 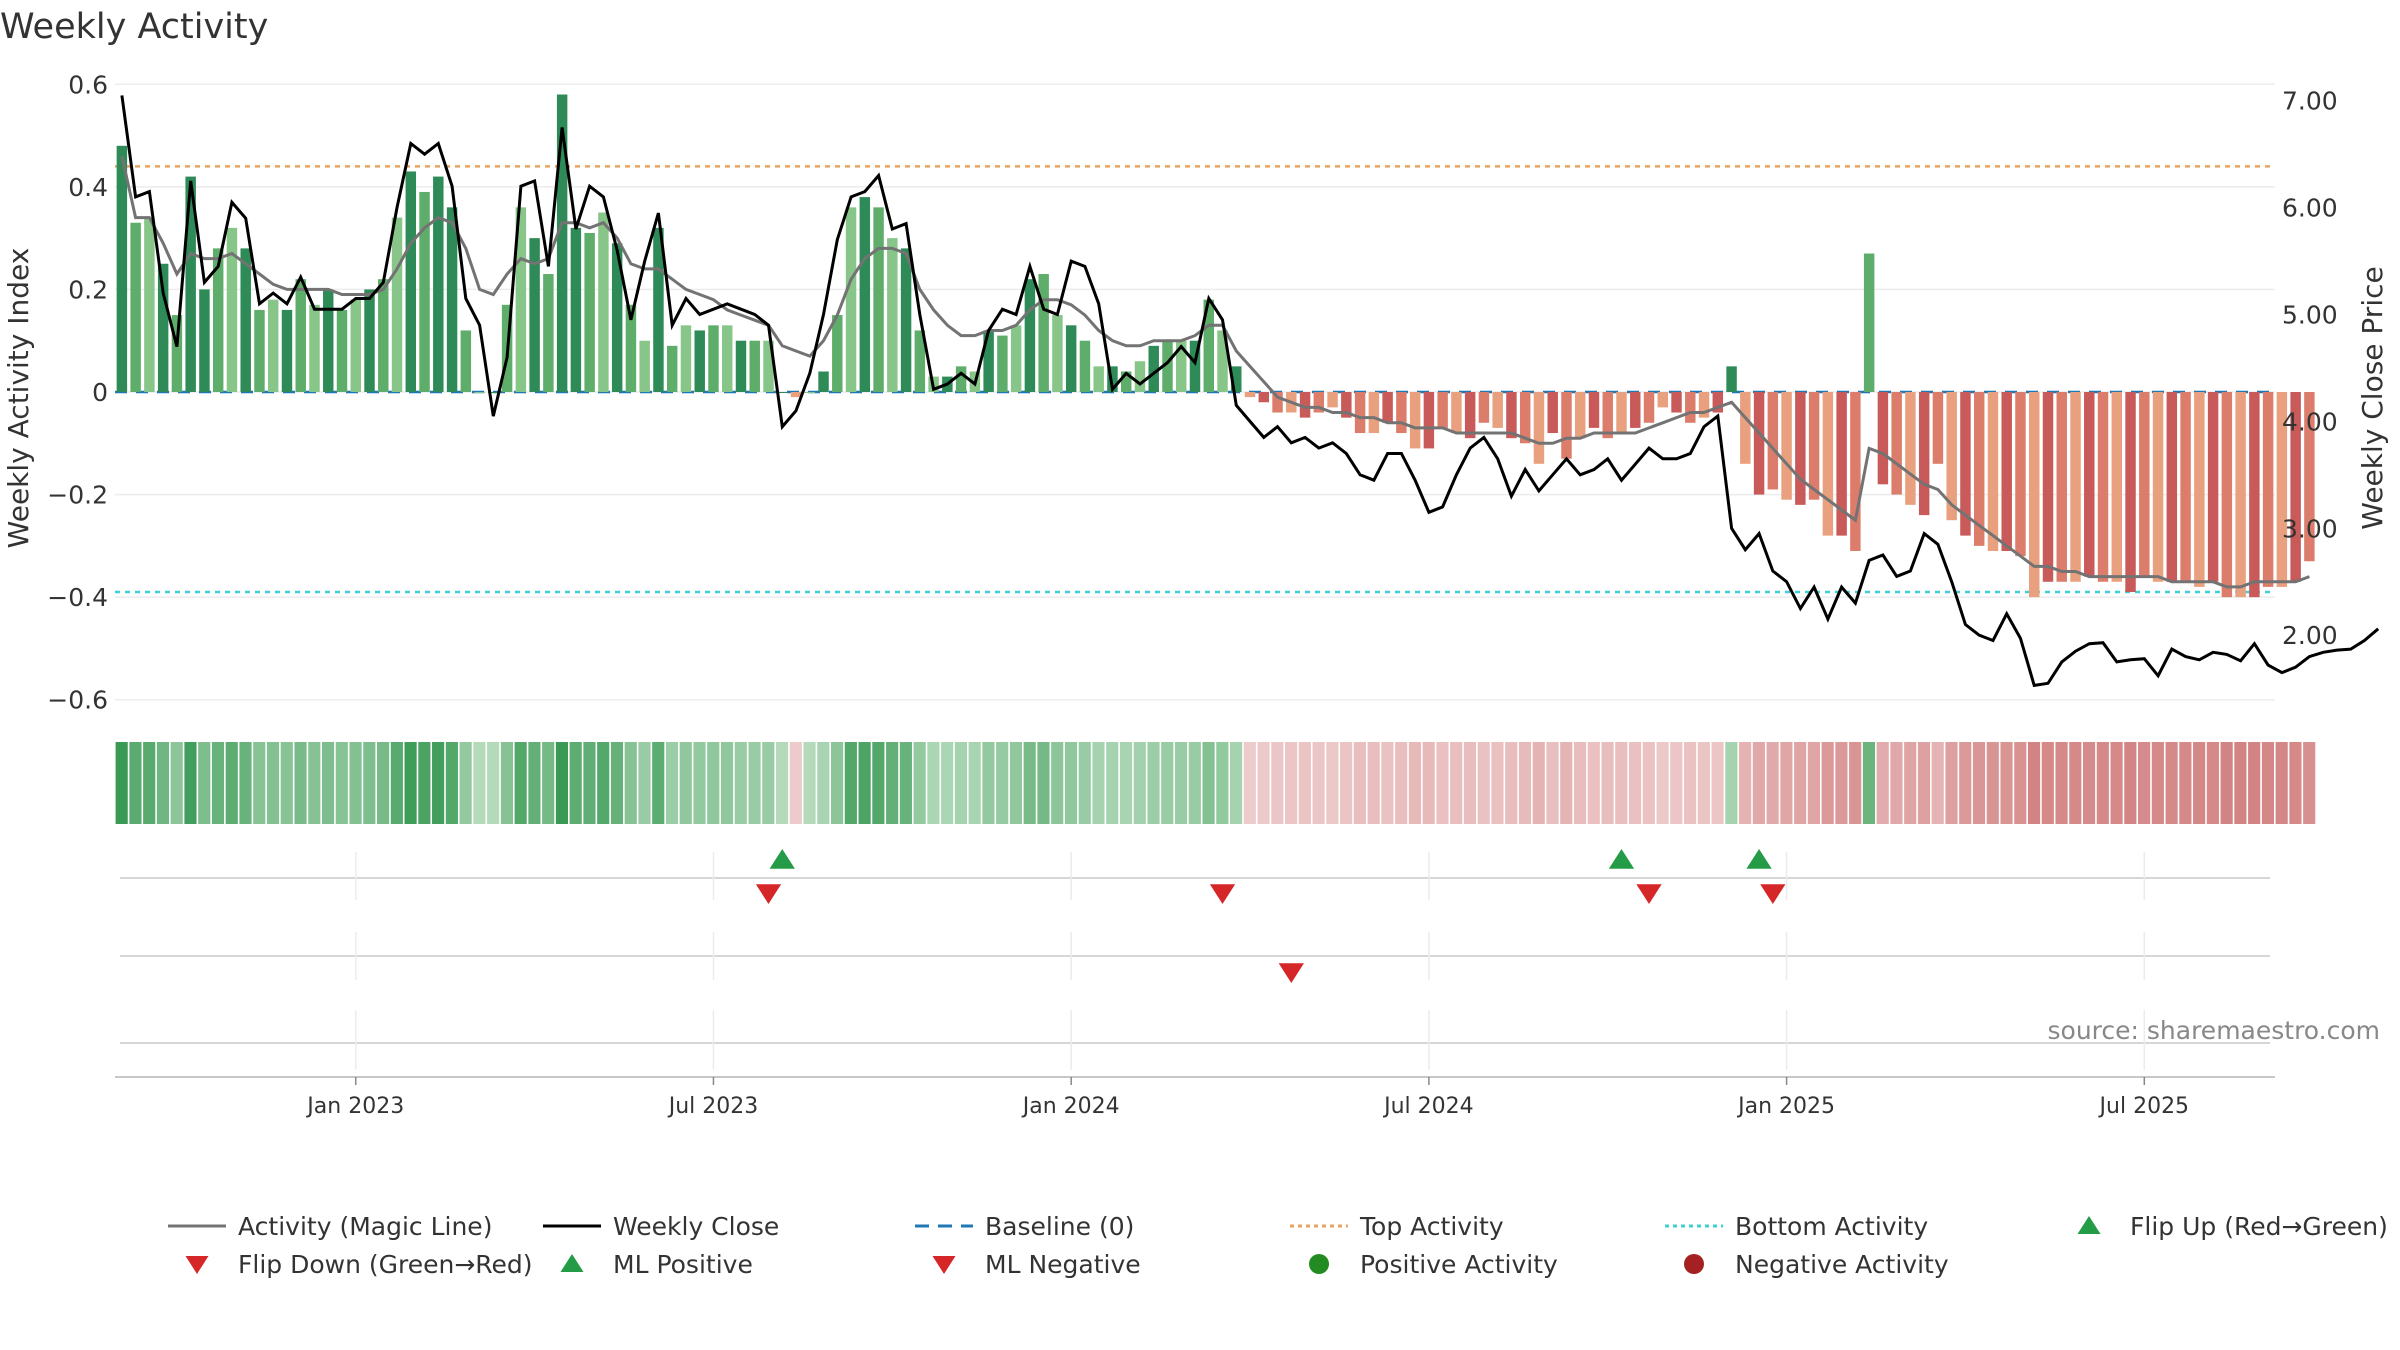 I want to click on y2-tick-label-1: 6.00, so click(x=2310, y=208).